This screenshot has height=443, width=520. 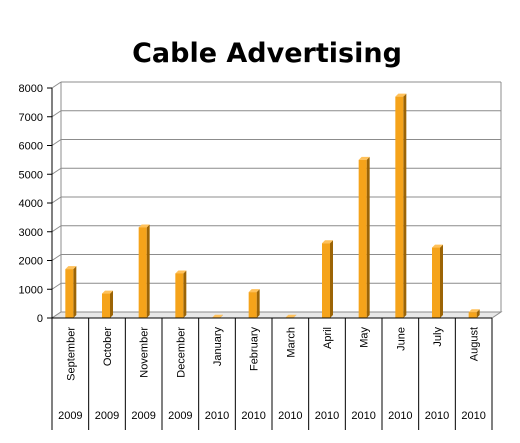 What do you see at coordinates (71, 354) in the screenshot?
I see `month-label: September` at bounding box center [71, 354].